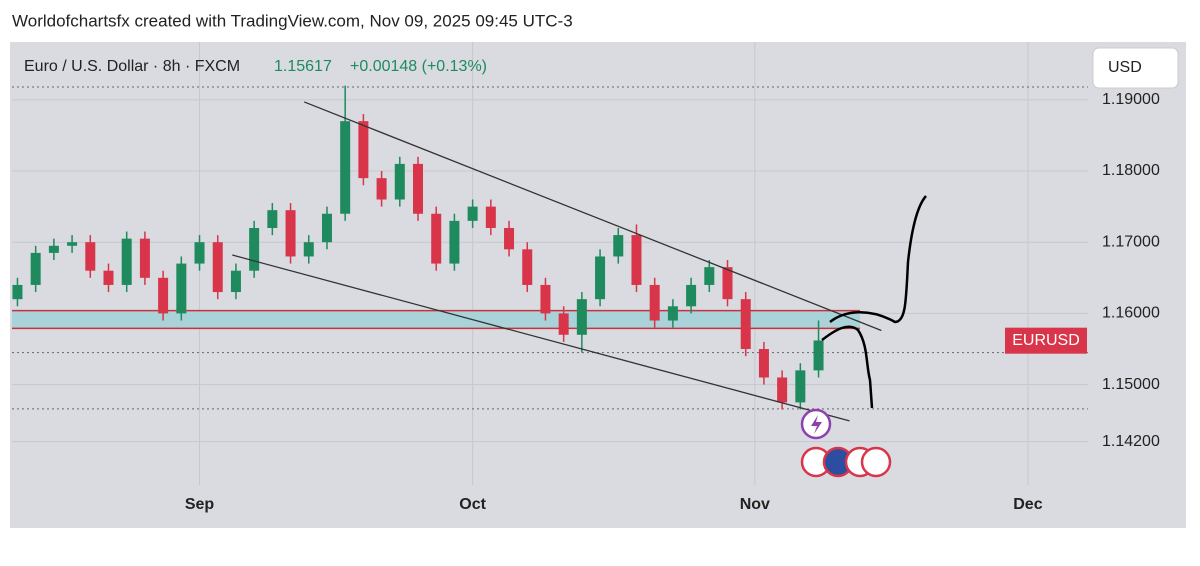 This screenshot has width=1200, height=566. I want to click on zone, so click(436, 319).